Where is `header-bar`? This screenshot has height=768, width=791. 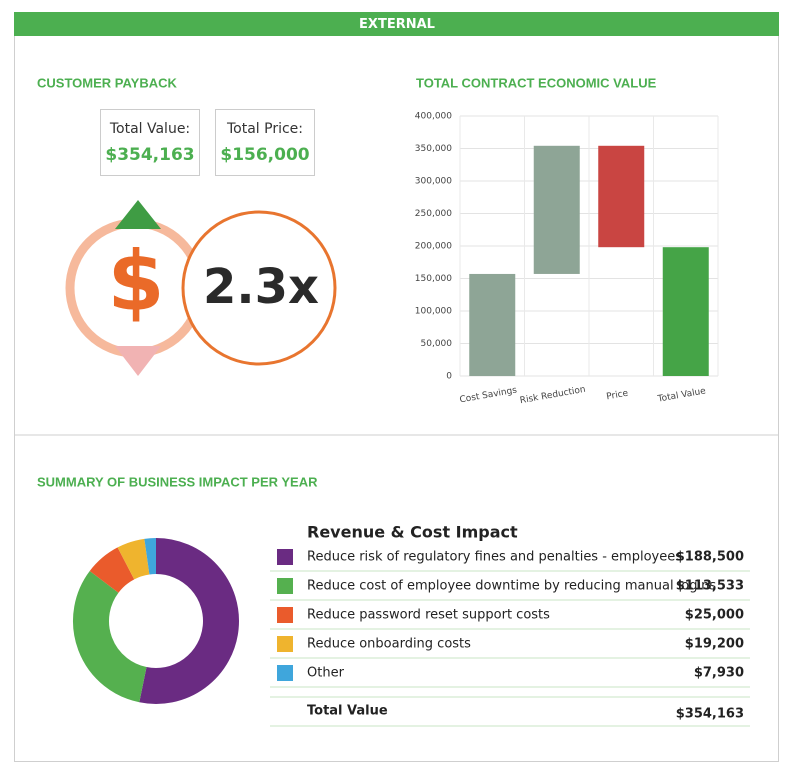 header-bar is located at coordinates (396, 24).